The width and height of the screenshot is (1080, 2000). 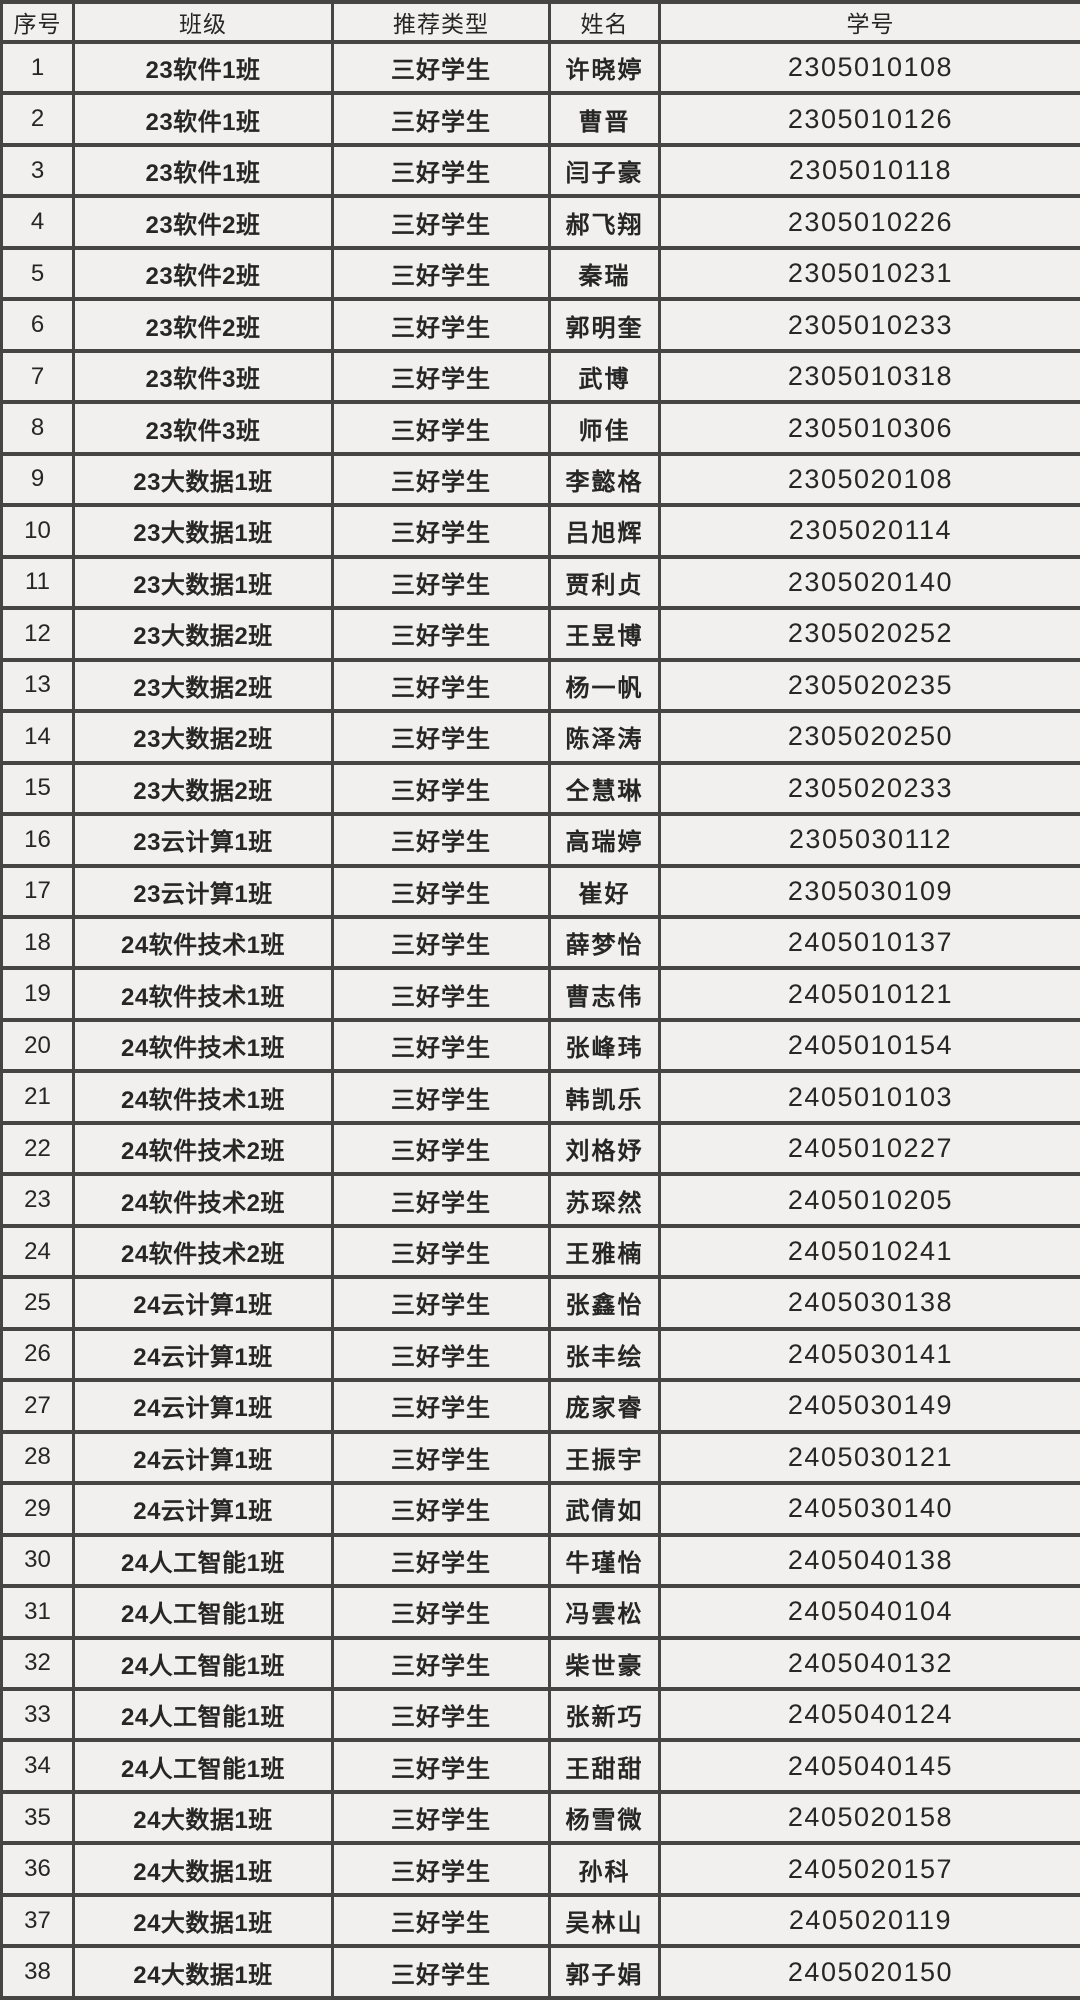 I want to click on table-cell-name: 牛瑾怡, so click(x=604, y=1560).